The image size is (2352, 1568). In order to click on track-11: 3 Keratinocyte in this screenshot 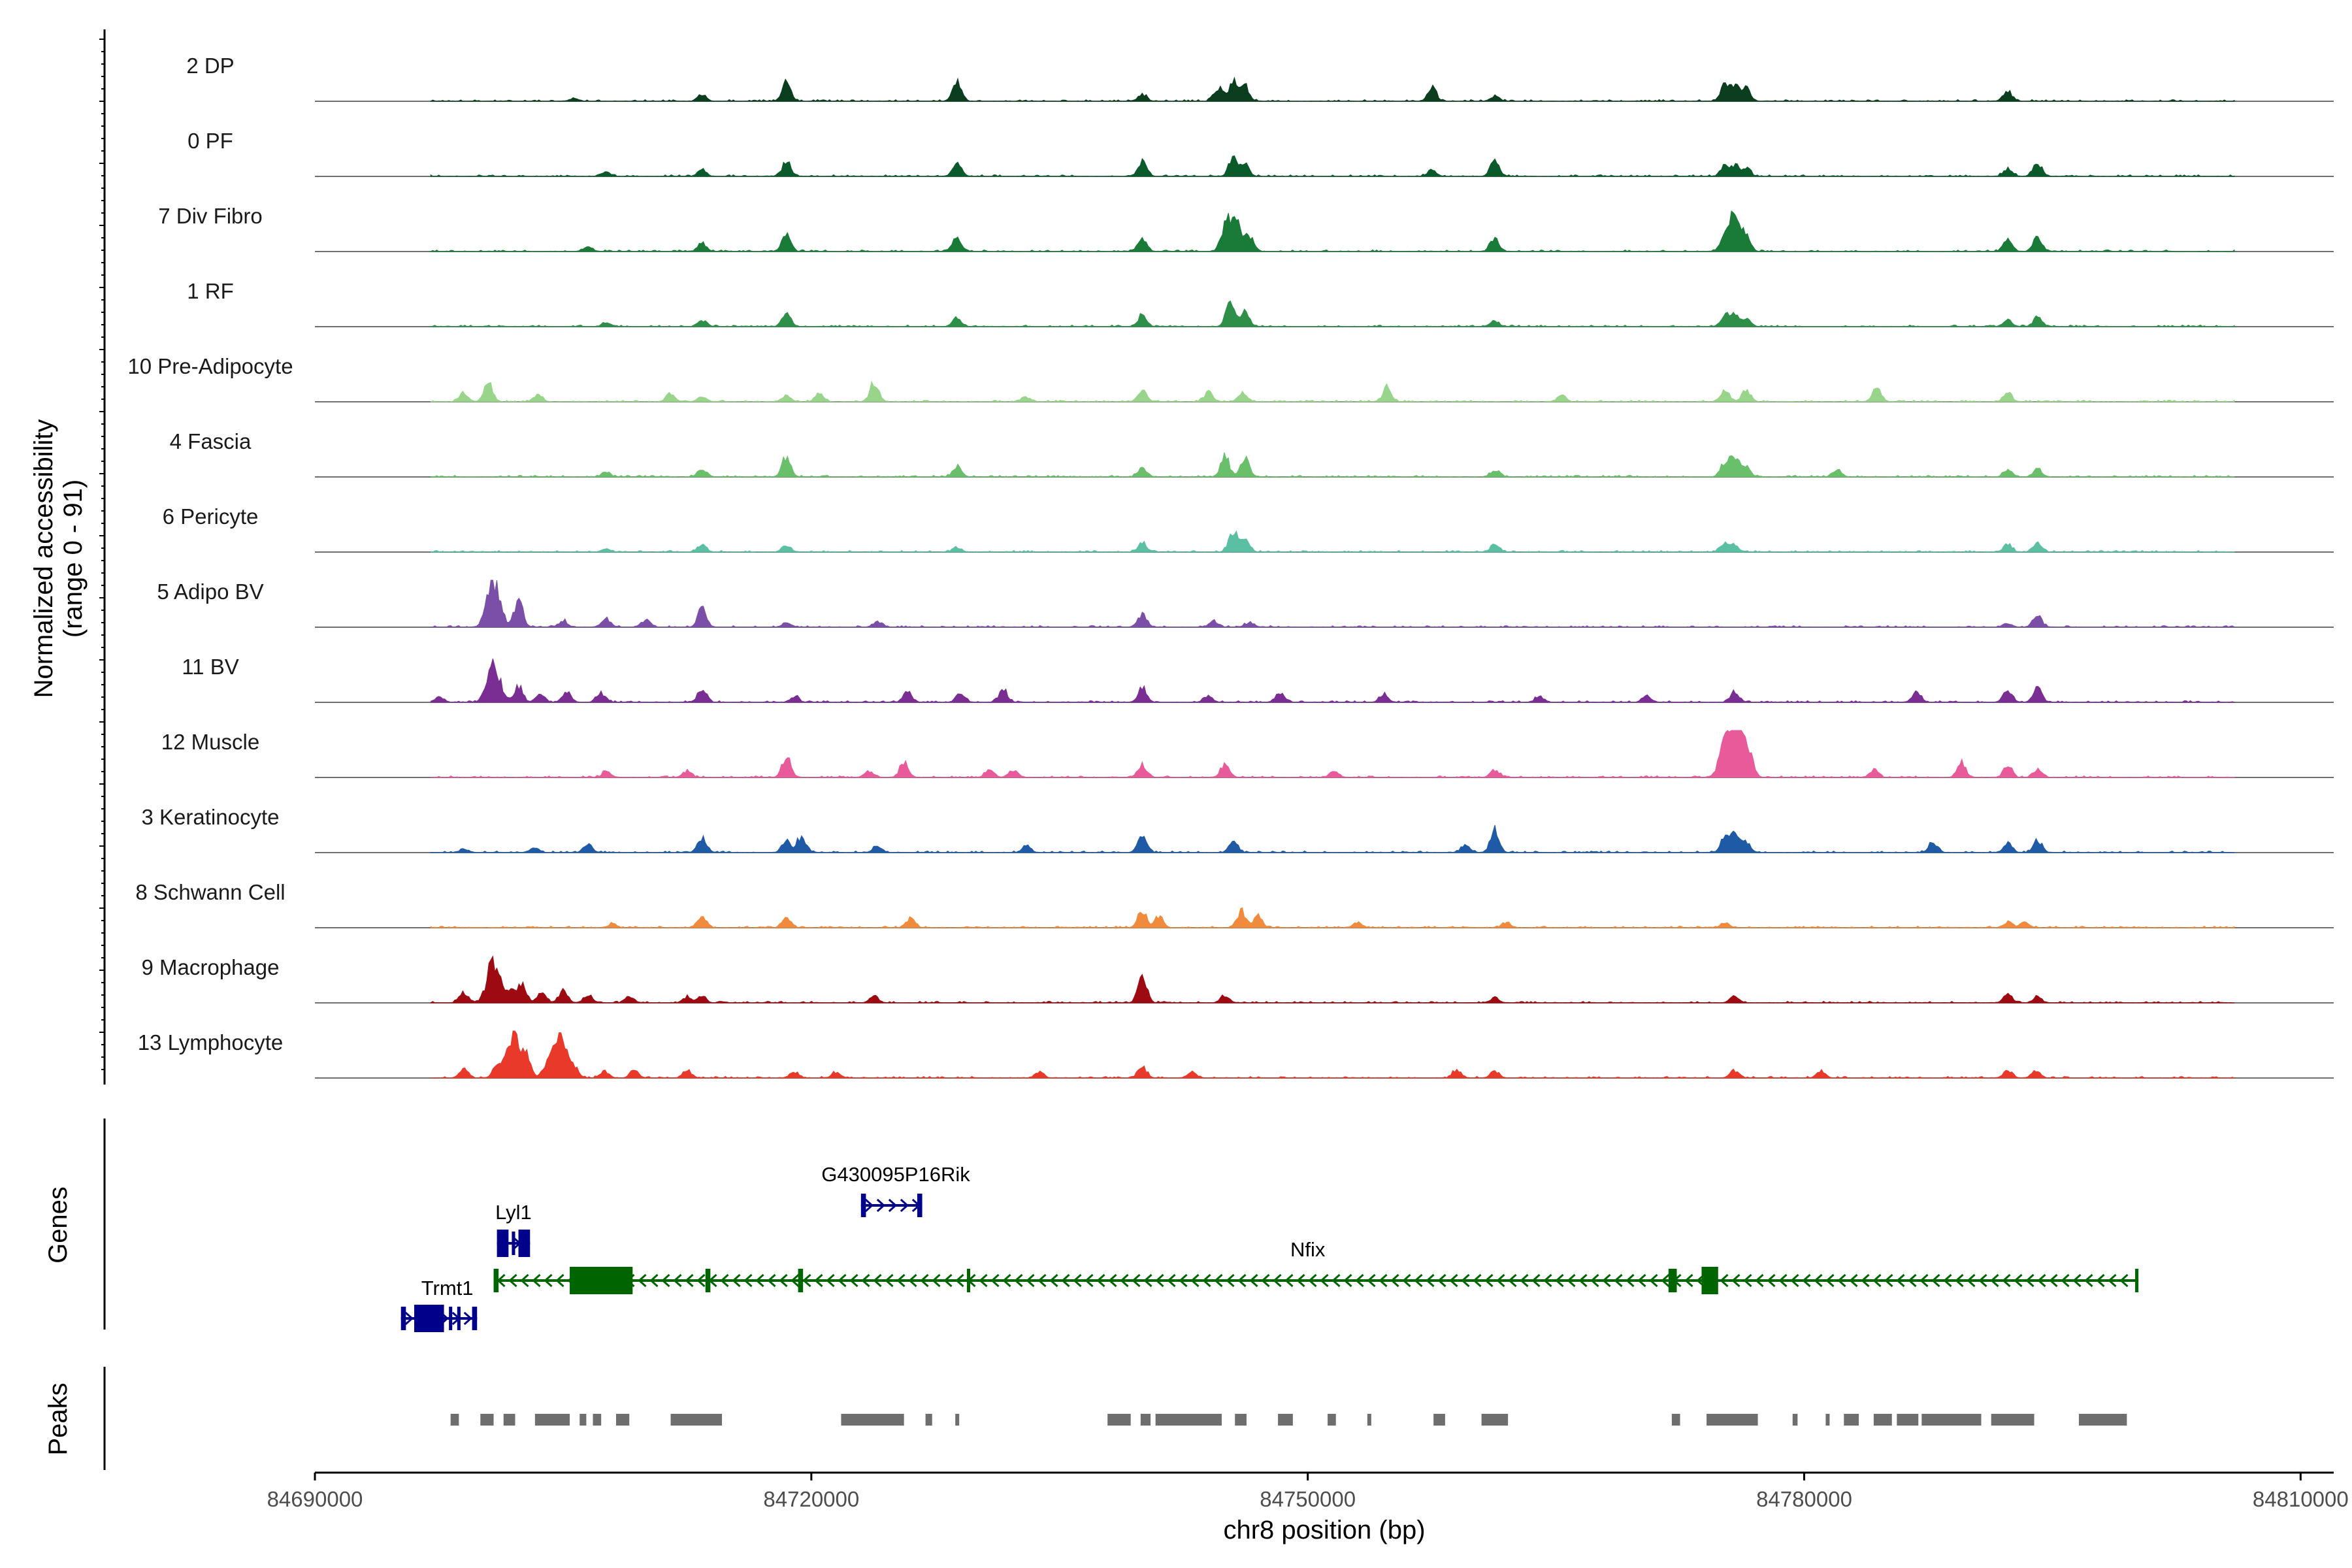, I will do `click(1238, 829)`.